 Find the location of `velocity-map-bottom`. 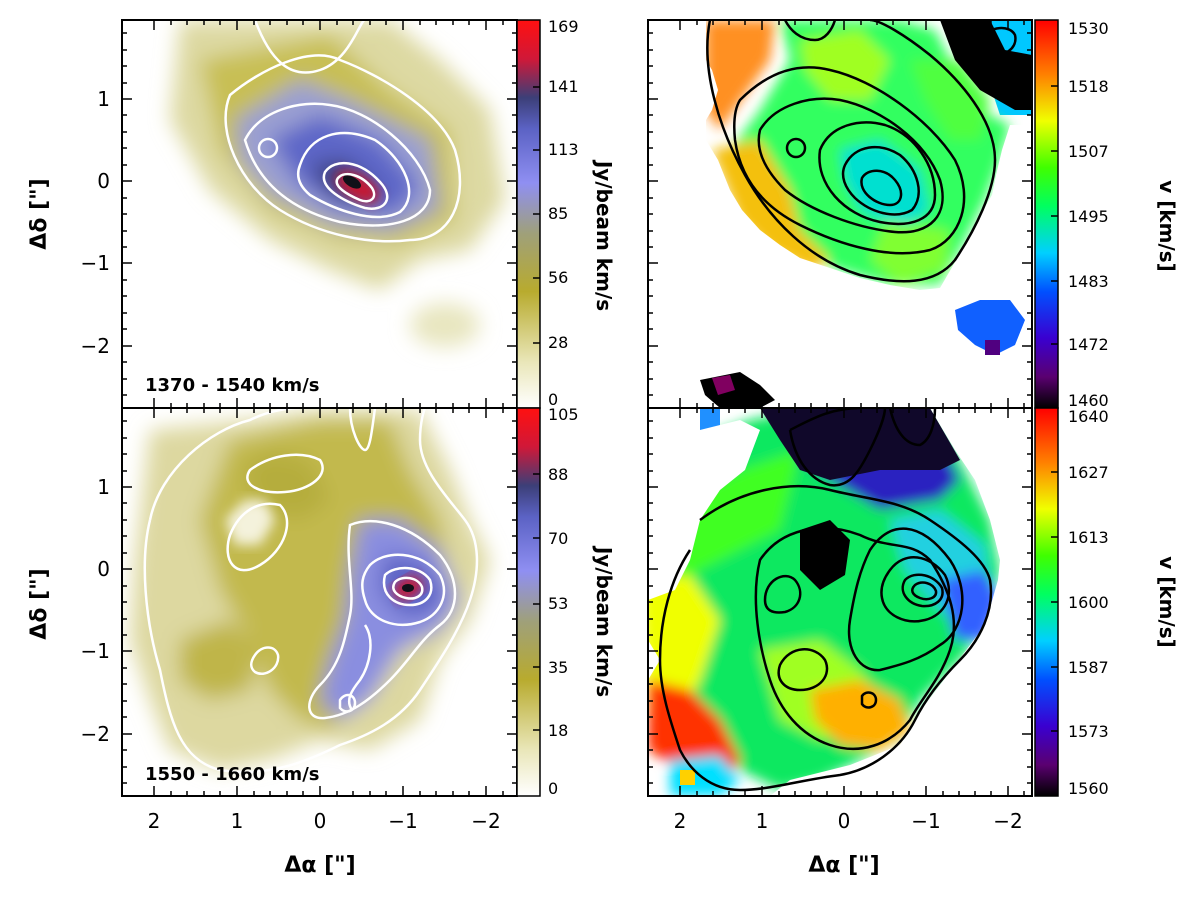

velocity-map-bottom is located at coordinates (840, 602).